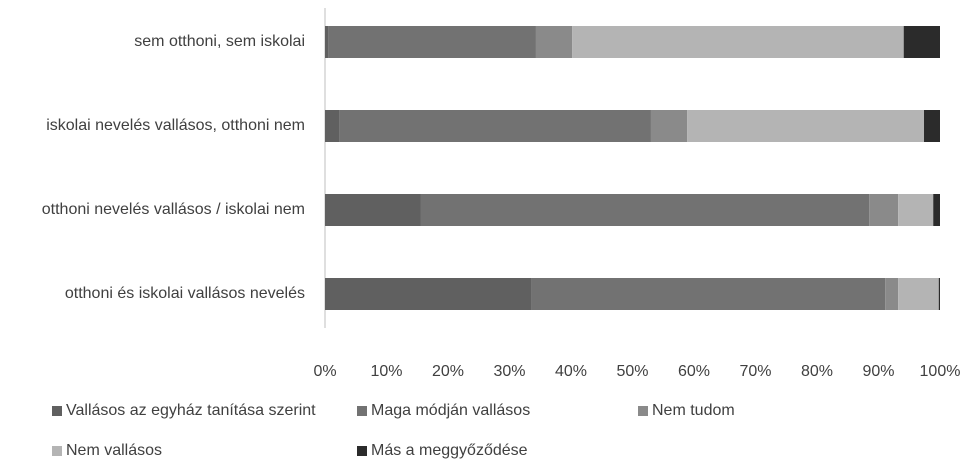  Describe the element at coordinates (450, 410) in the screenshot. I see `legend-label: Maga módján vallásos` at that location.